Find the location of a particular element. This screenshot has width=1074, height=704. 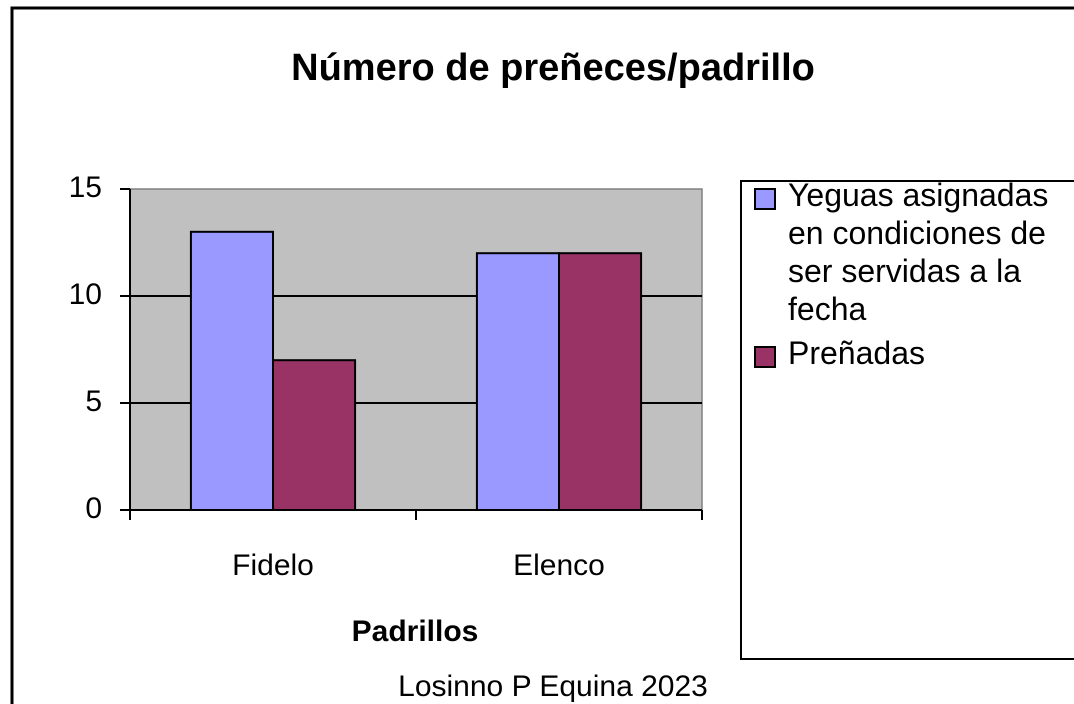

caption: Losinno P Equina 2023 is located at coordinates (553, 686).